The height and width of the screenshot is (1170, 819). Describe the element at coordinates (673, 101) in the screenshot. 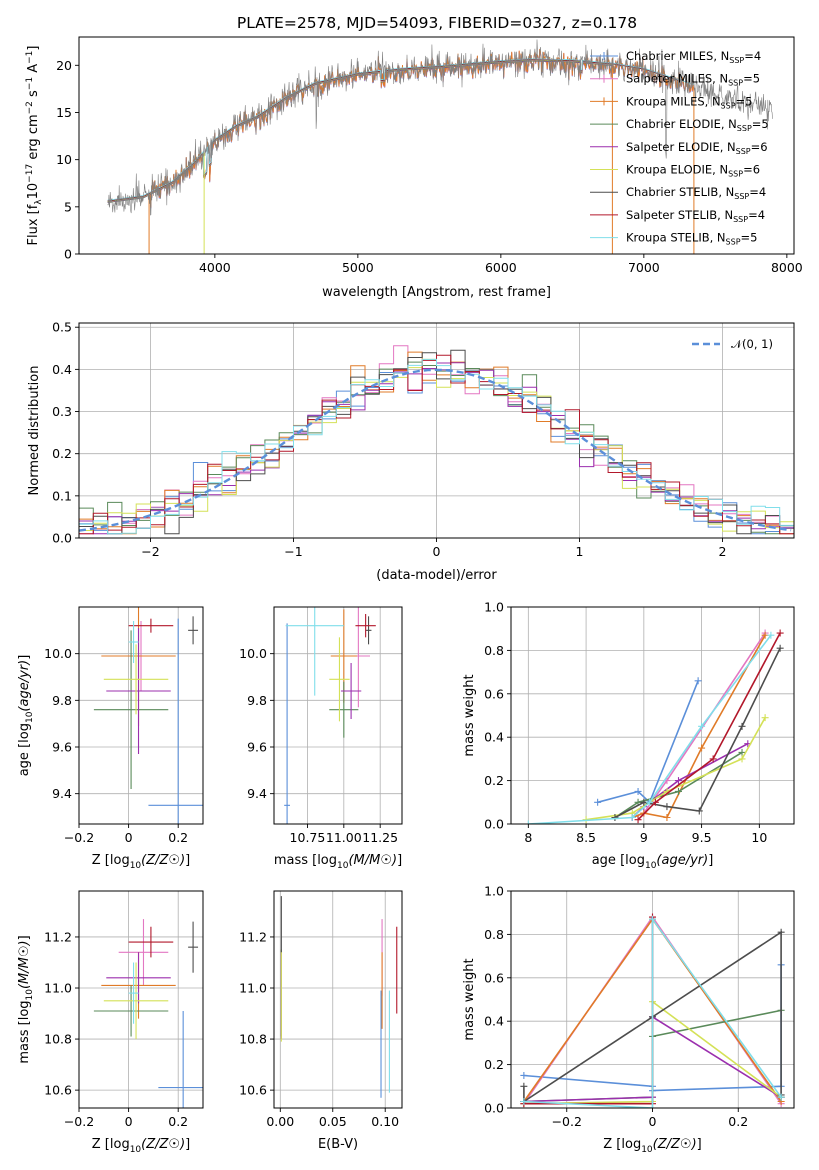

I see `legend-text: Kroupa MILES, N` at that location.